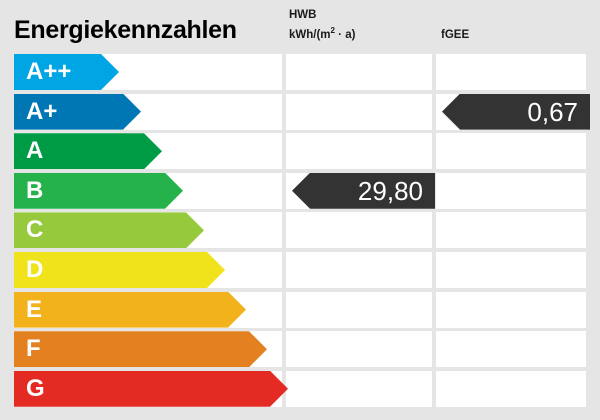 This screenshot has width=600, height=420. I want to click on column-header-fgee-label: fGEE, so click(455, 35).